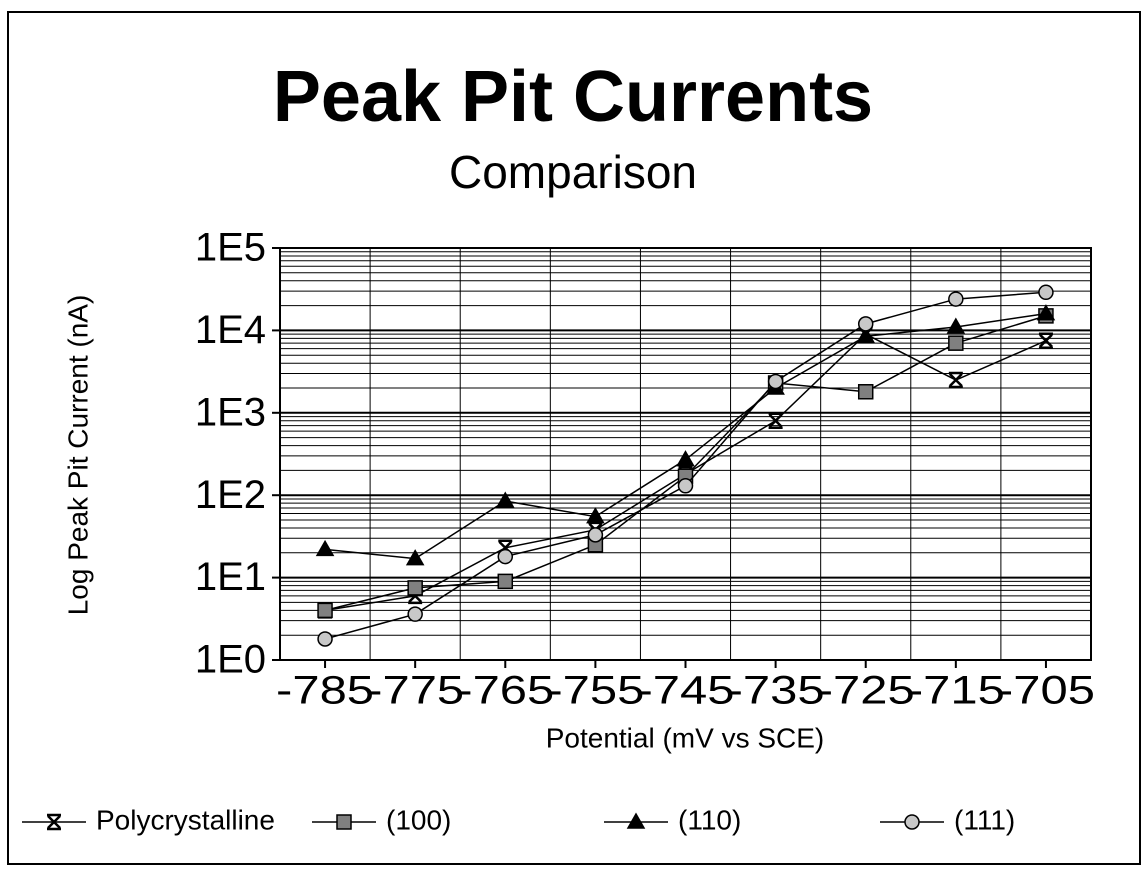  Describe the element at coordinates (595, 691) in the screenshot. I see `x-tick-label: -755` at that location.